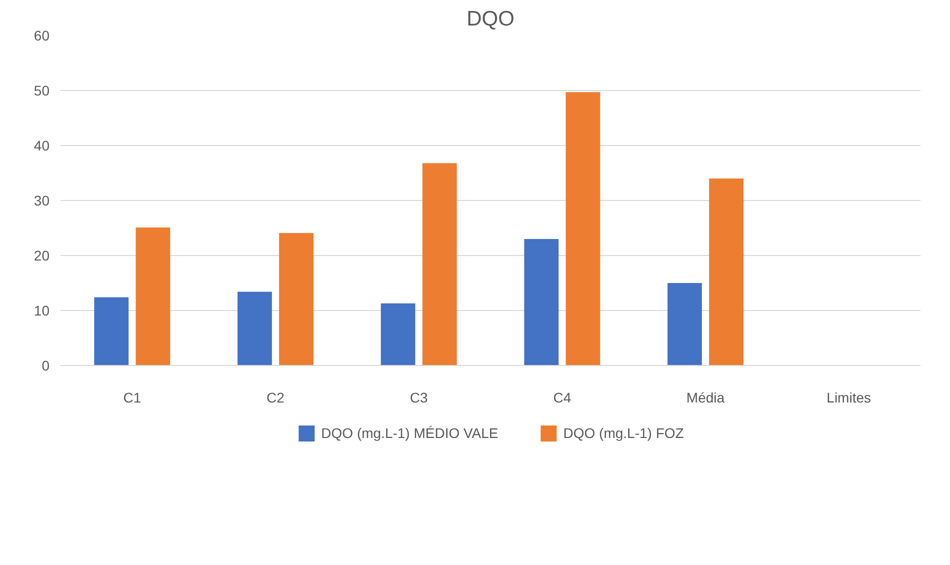 The height and width of the screenshot is (565, 950). What do you see at coordinates (562, 398) in the screenshot?
I see `x-tick-label: C4` at bounding box center [562, 398].